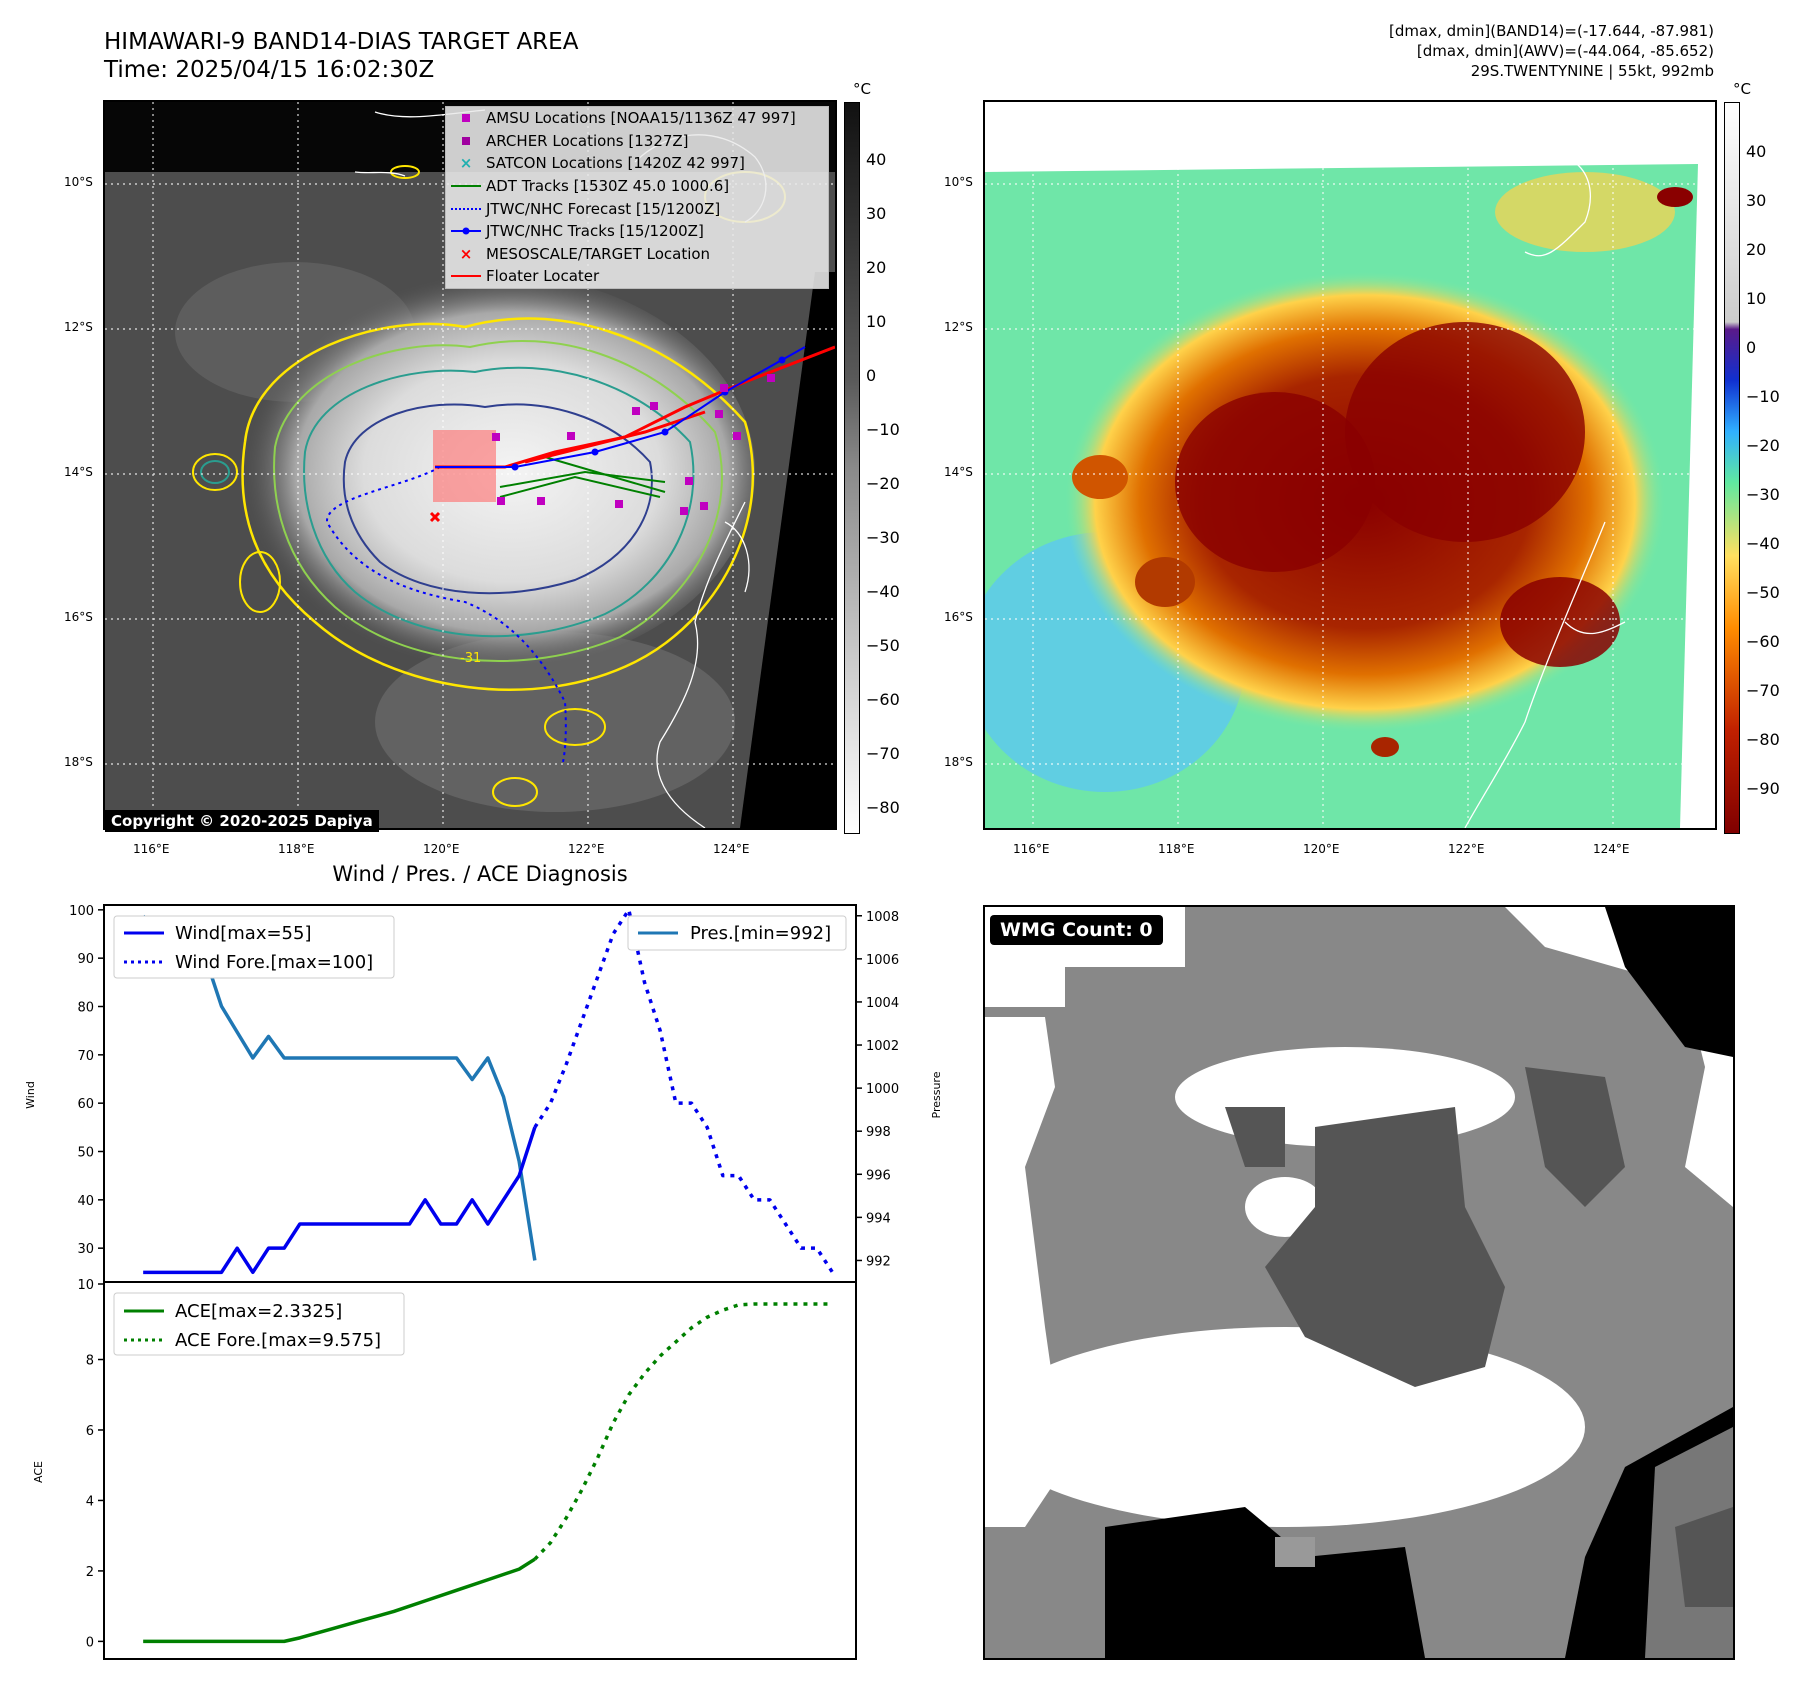  What do you see at coordinates (85, 1201) in the screenshot?
I see `wind-tick-label: 40` at bounding box center [85, 1201].